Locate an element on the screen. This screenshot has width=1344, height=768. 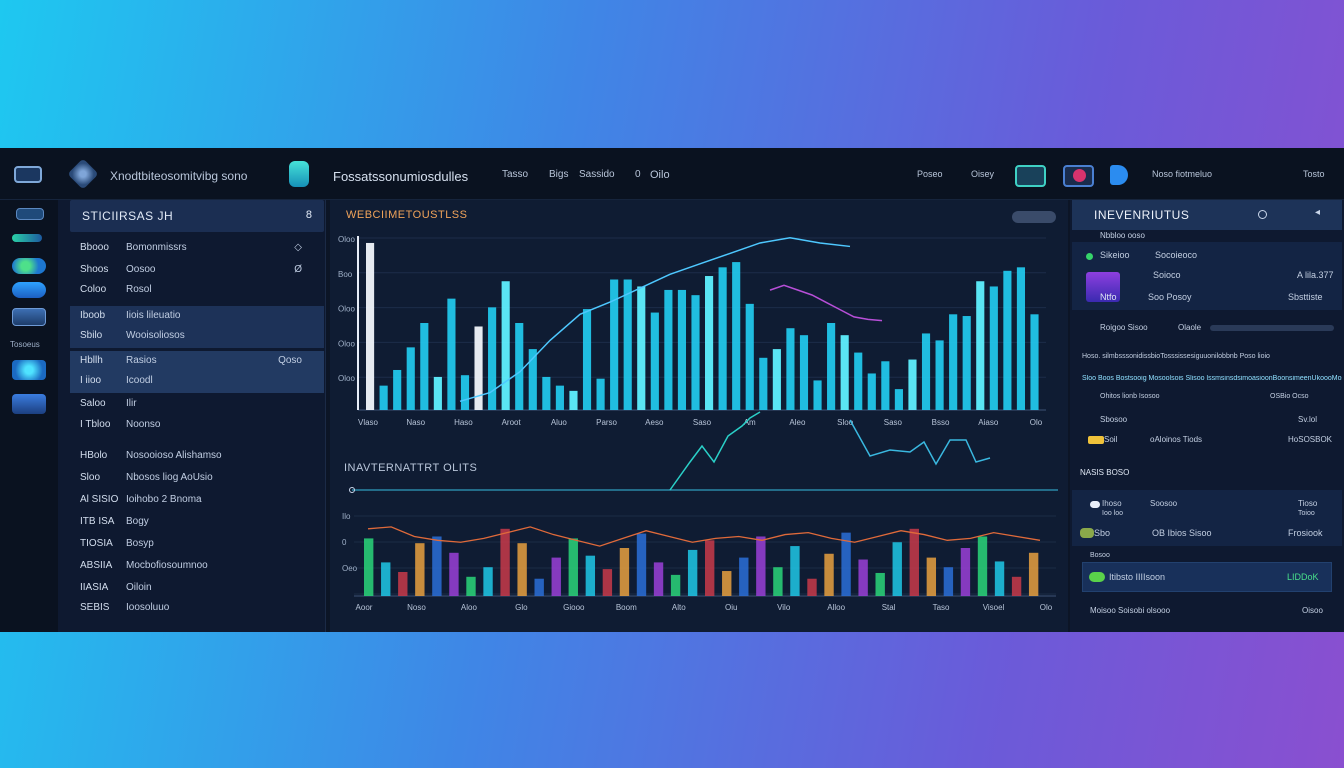
status-bar: Itibsto IIIIsoon LIDDoK is located at coordinates (1207, 577).